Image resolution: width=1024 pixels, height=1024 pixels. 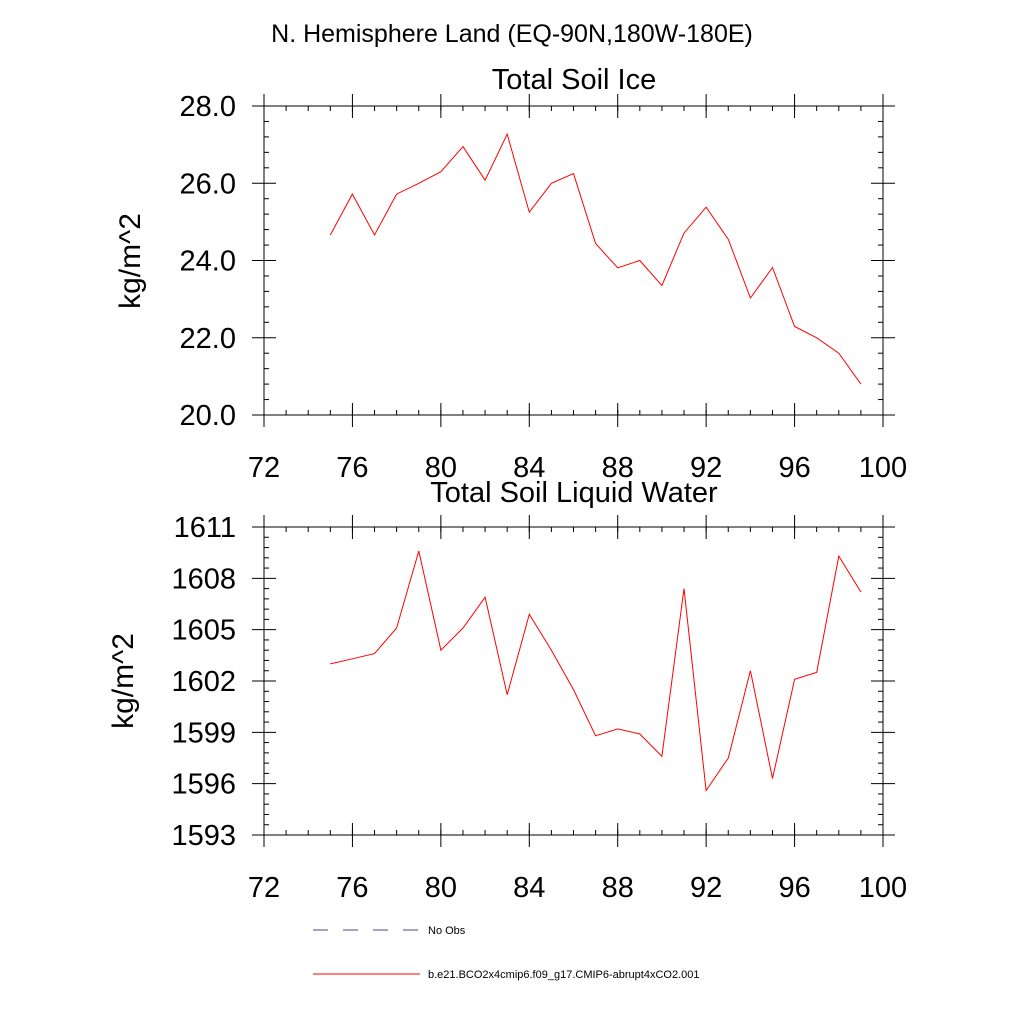 I want to click on panel-soil-ice-ylabel: kg/m^2, so click(x=130, y=261).